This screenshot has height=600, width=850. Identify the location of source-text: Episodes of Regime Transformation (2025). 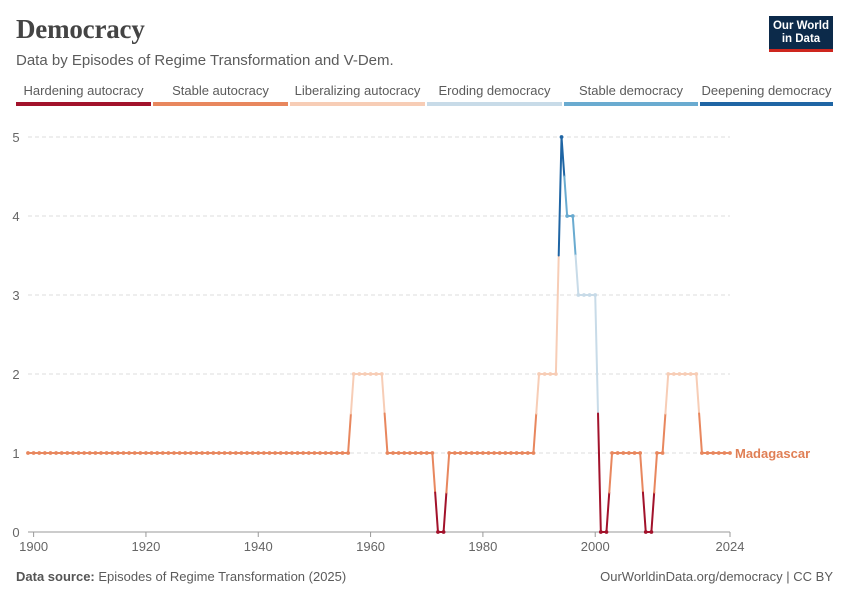
(222, 576).